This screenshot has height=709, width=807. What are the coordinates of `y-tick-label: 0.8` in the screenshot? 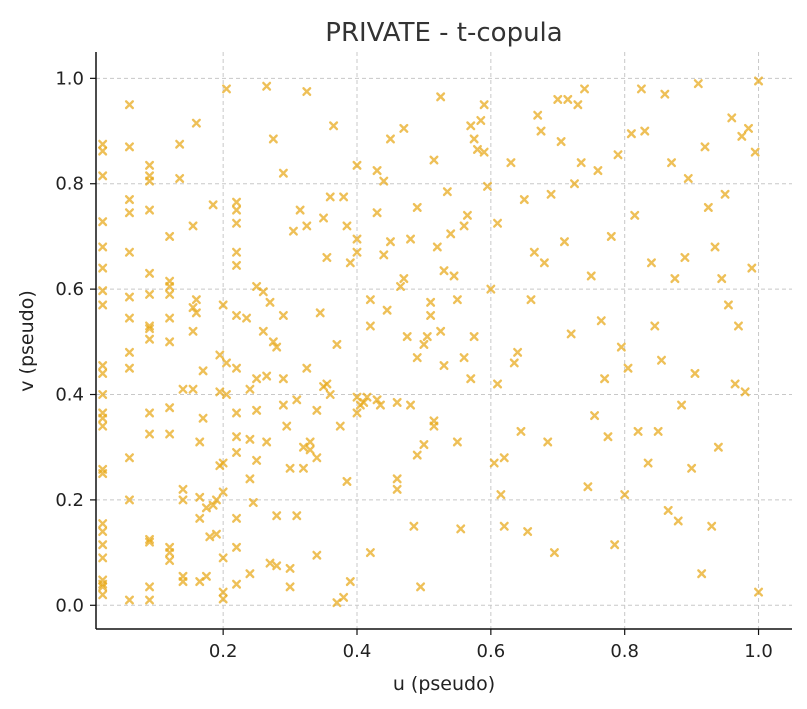 It's located at (69, 184).